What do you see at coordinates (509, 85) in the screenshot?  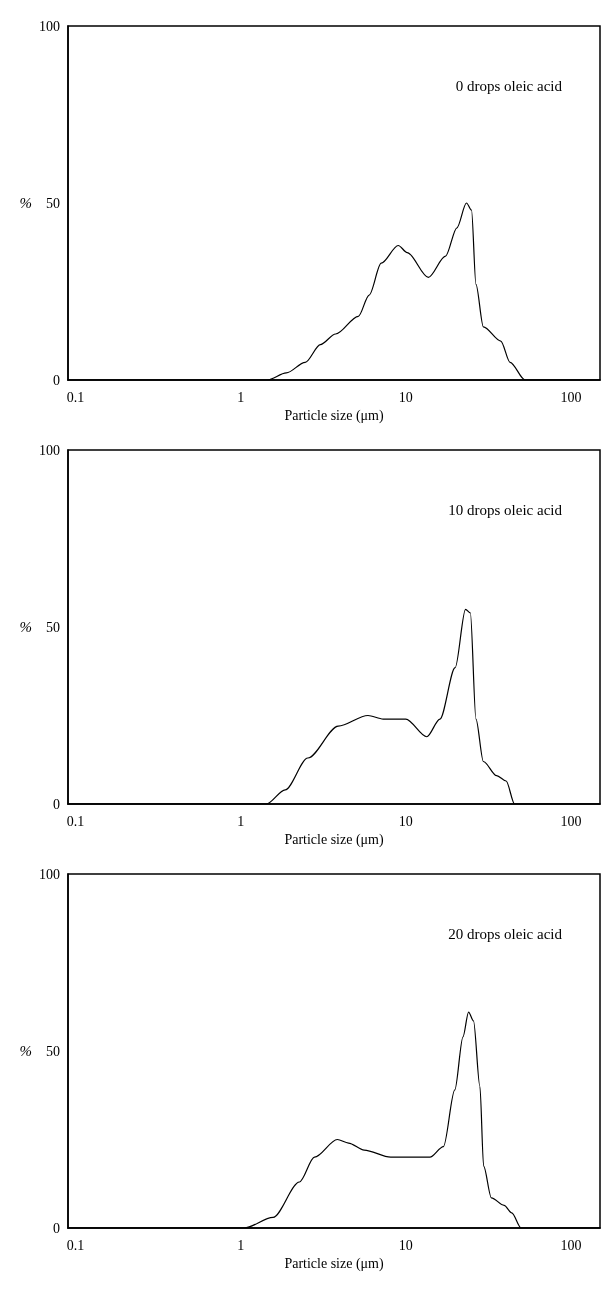 I see `annotation: 0 drops oleic acid` at bounding box center [509, 85].